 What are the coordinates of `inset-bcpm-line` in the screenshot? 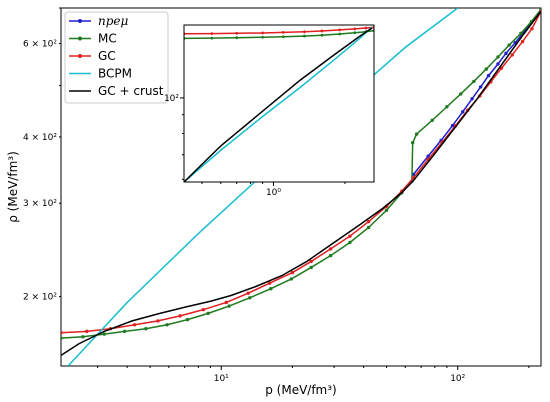 It's located at (278, 104).